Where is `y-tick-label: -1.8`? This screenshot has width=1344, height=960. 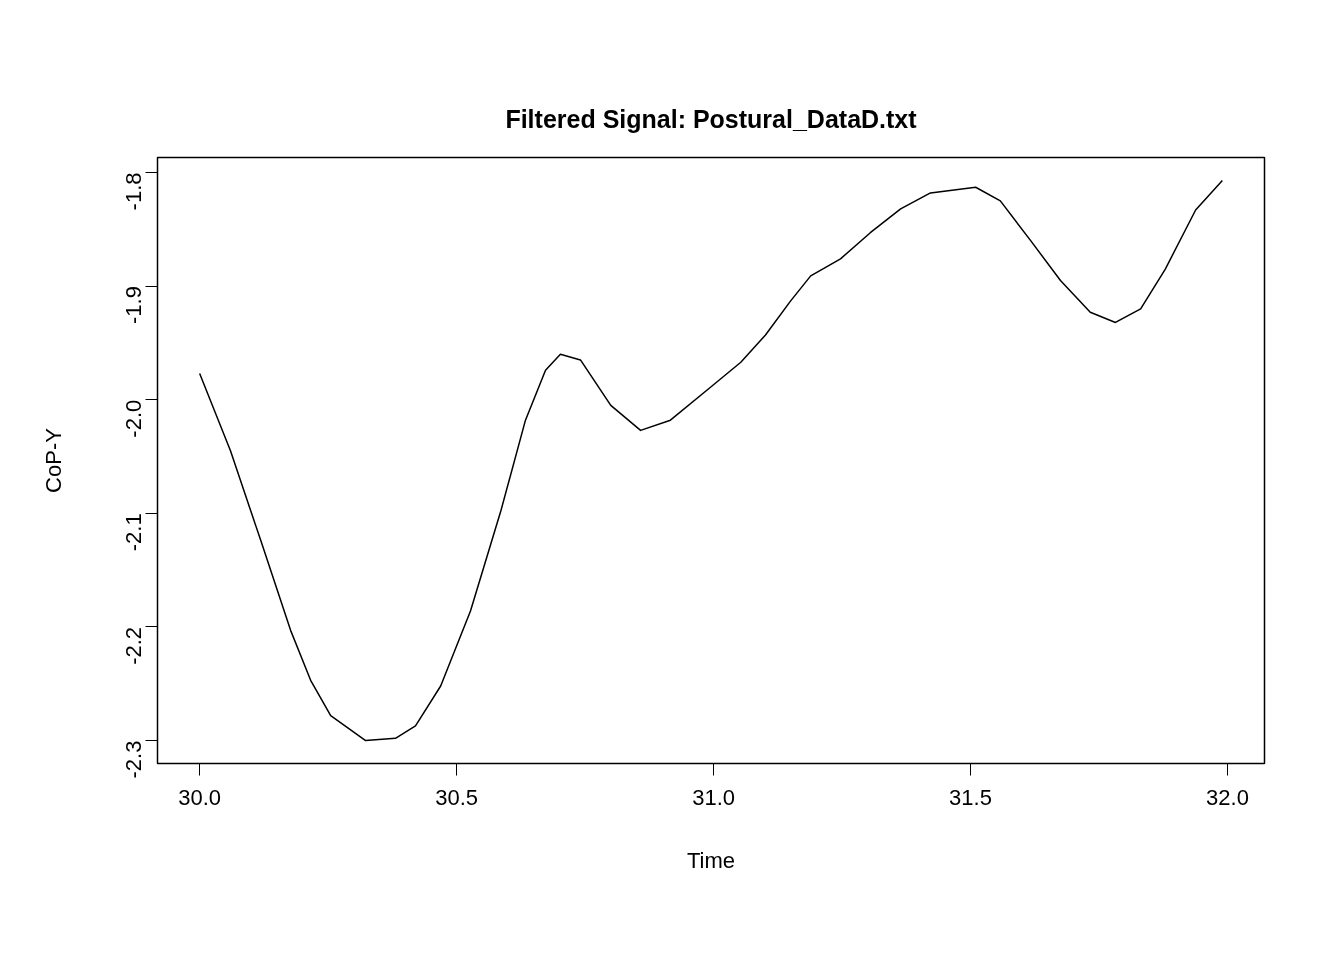 y-tick-label: -1.8 is located at coordinates (133, 191).